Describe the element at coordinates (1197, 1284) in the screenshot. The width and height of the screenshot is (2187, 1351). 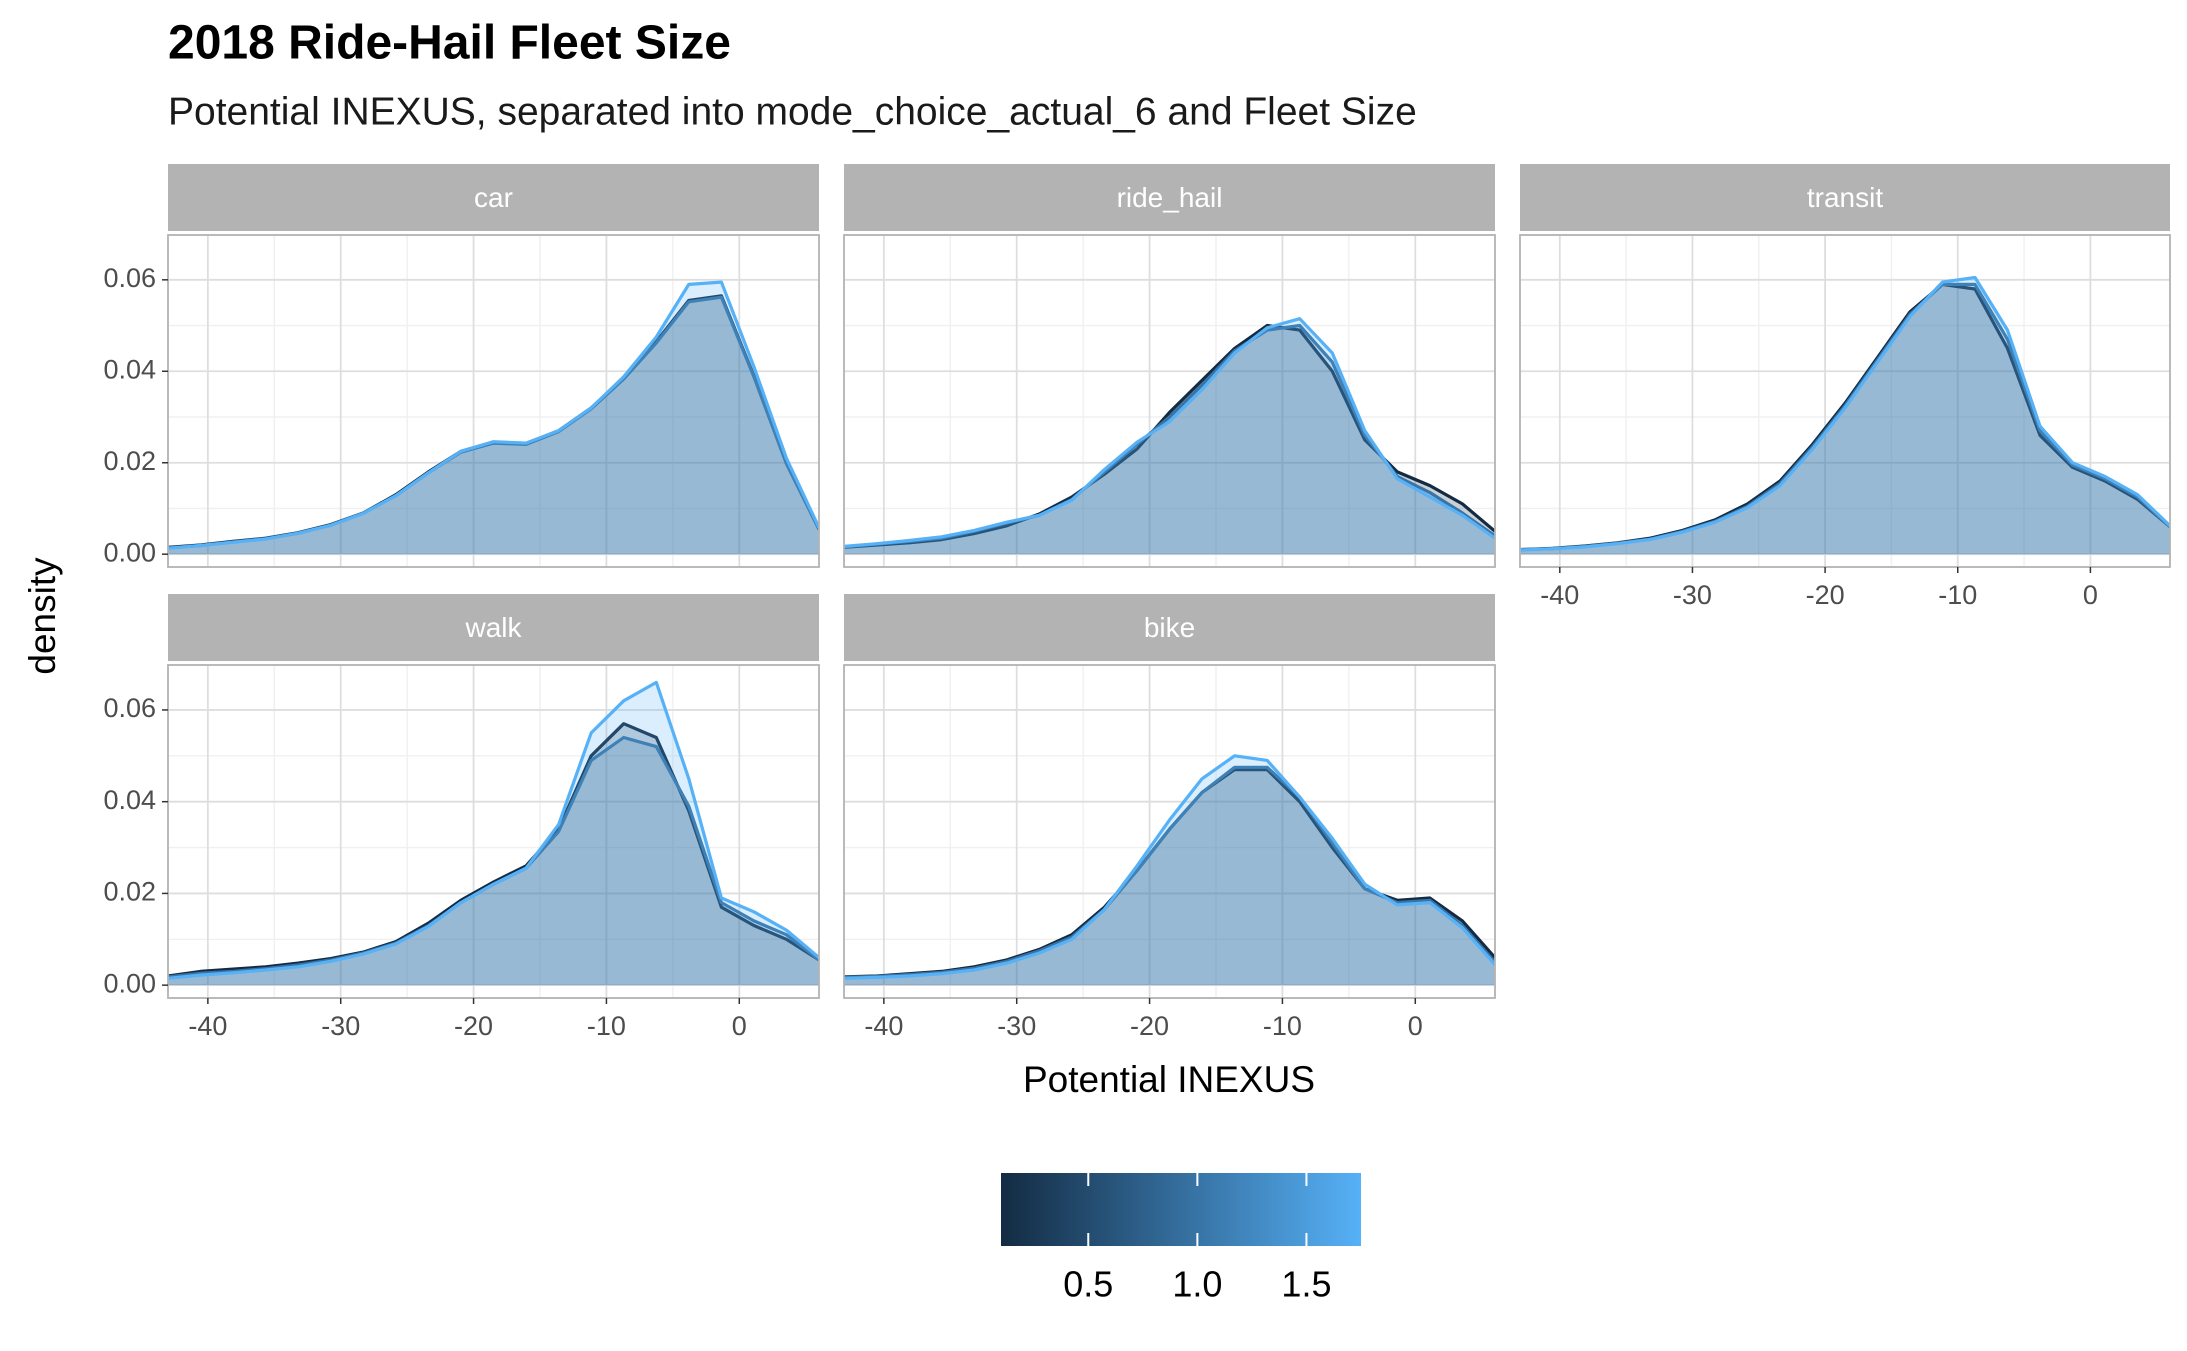
I see `colorbar-label: 1.0` at that location.